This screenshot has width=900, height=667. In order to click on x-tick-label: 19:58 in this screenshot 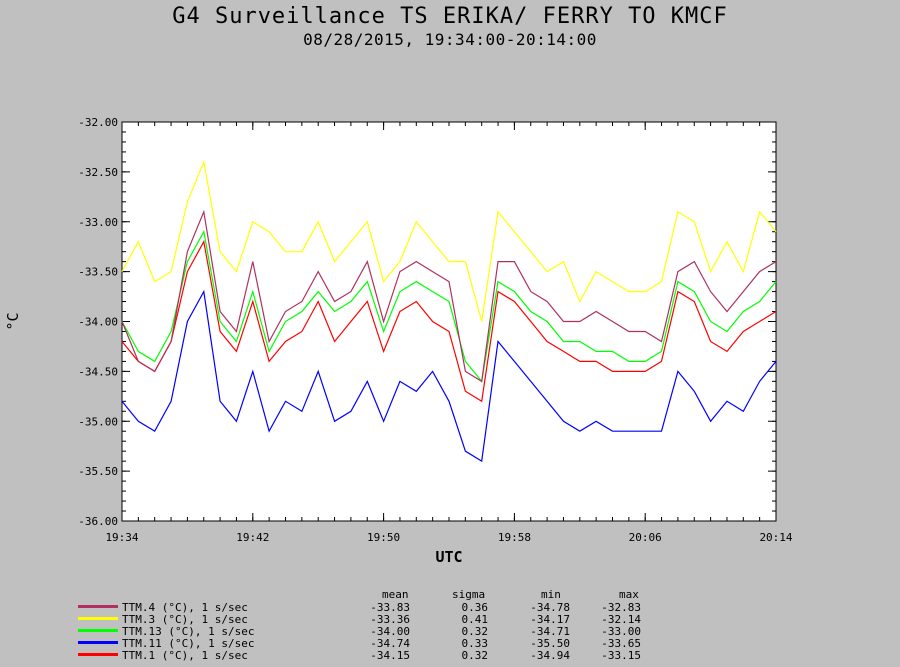, I will do `click(514, 537)`.